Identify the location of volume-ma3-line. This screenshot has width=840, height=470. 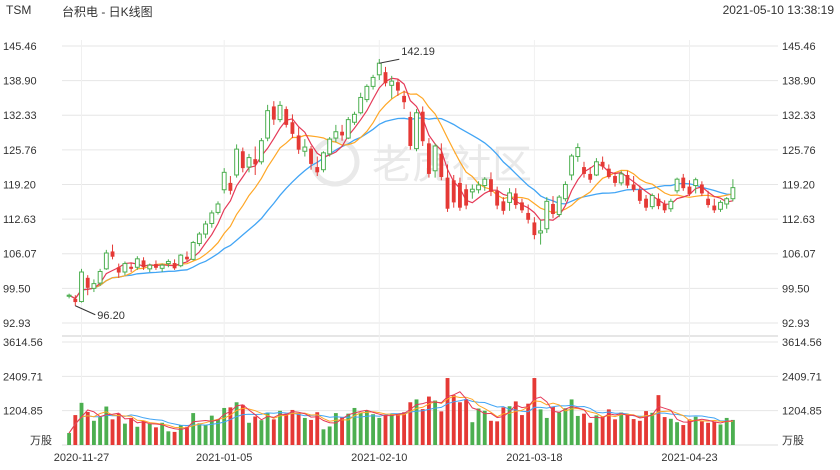
(400, 412).